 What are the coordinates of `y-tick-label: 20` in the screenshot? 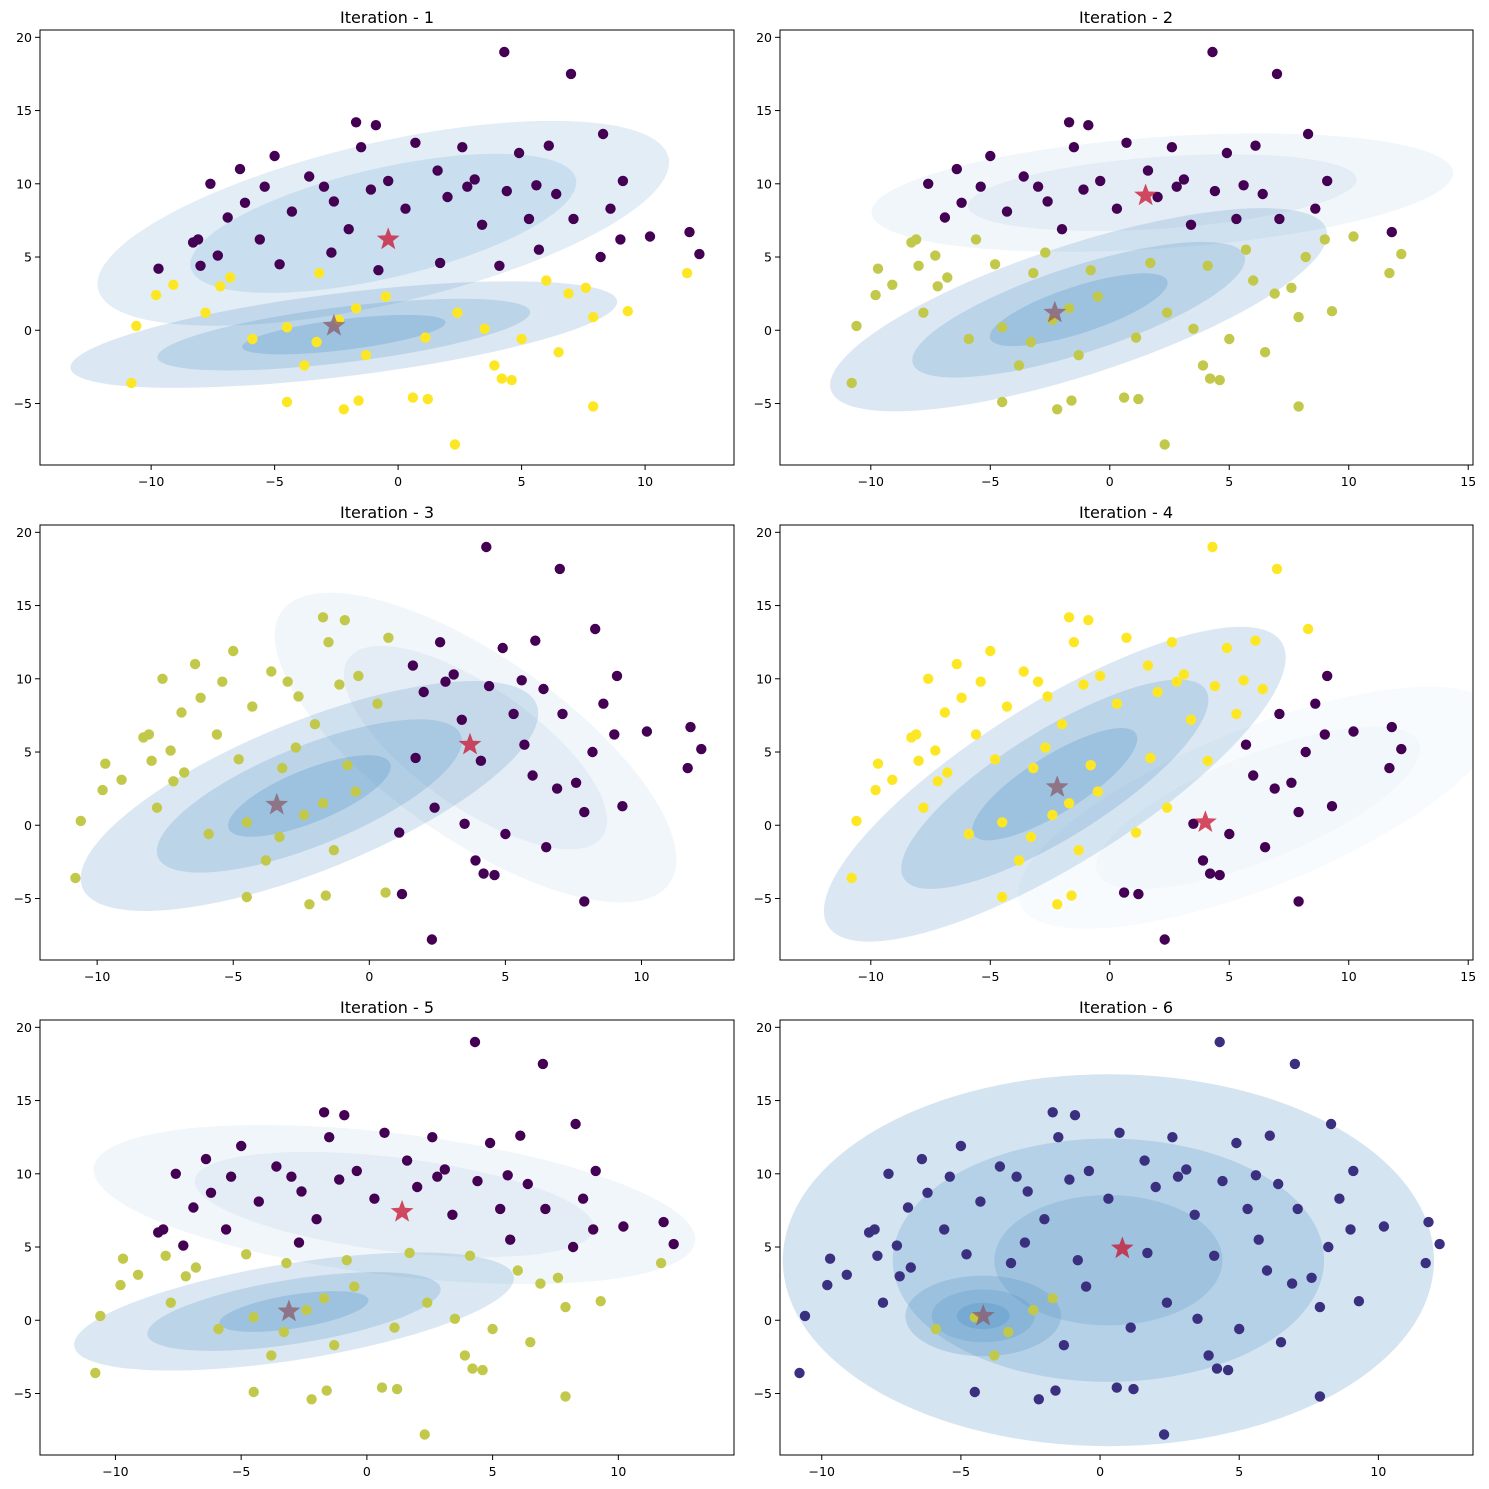 It's located at (764, 1027).